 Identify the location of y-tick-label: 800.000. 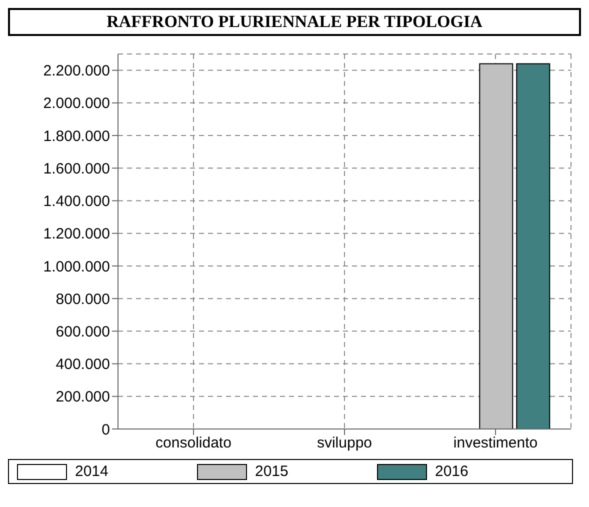
(83, 299).